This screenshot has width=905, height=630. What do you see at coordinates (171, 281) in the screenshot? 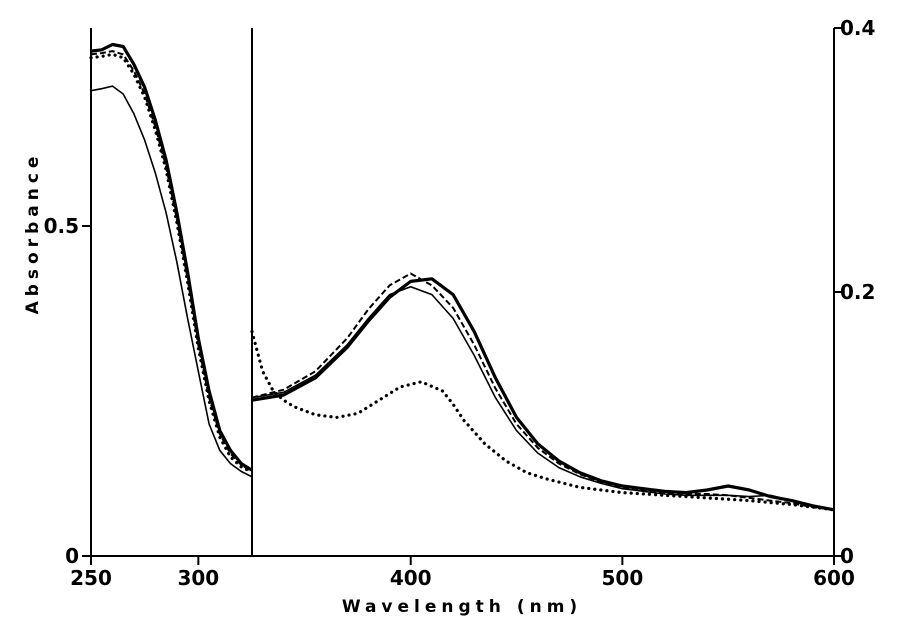
I see `uv-curve-solid-thin` at bounding box center [171, 281].